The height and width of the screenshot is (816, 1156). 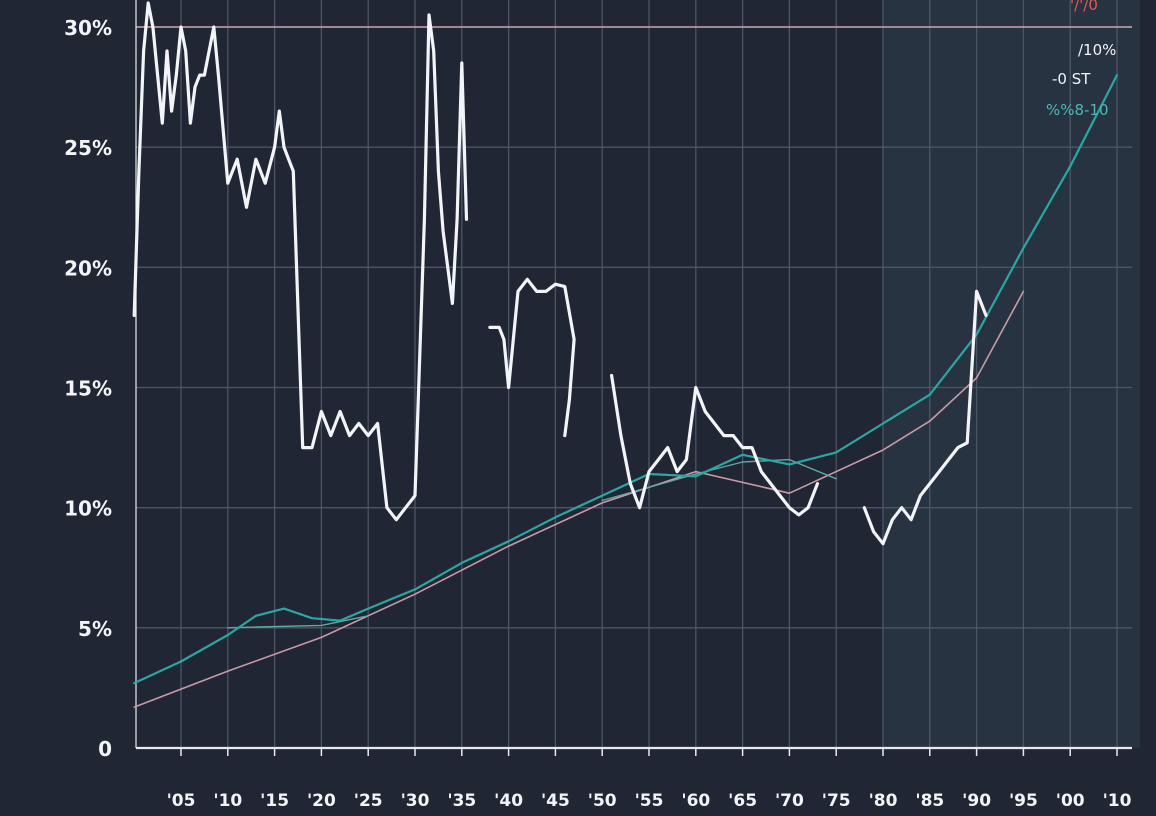 I want to click on y-tick-label: 0, so click(x=105, y=749).